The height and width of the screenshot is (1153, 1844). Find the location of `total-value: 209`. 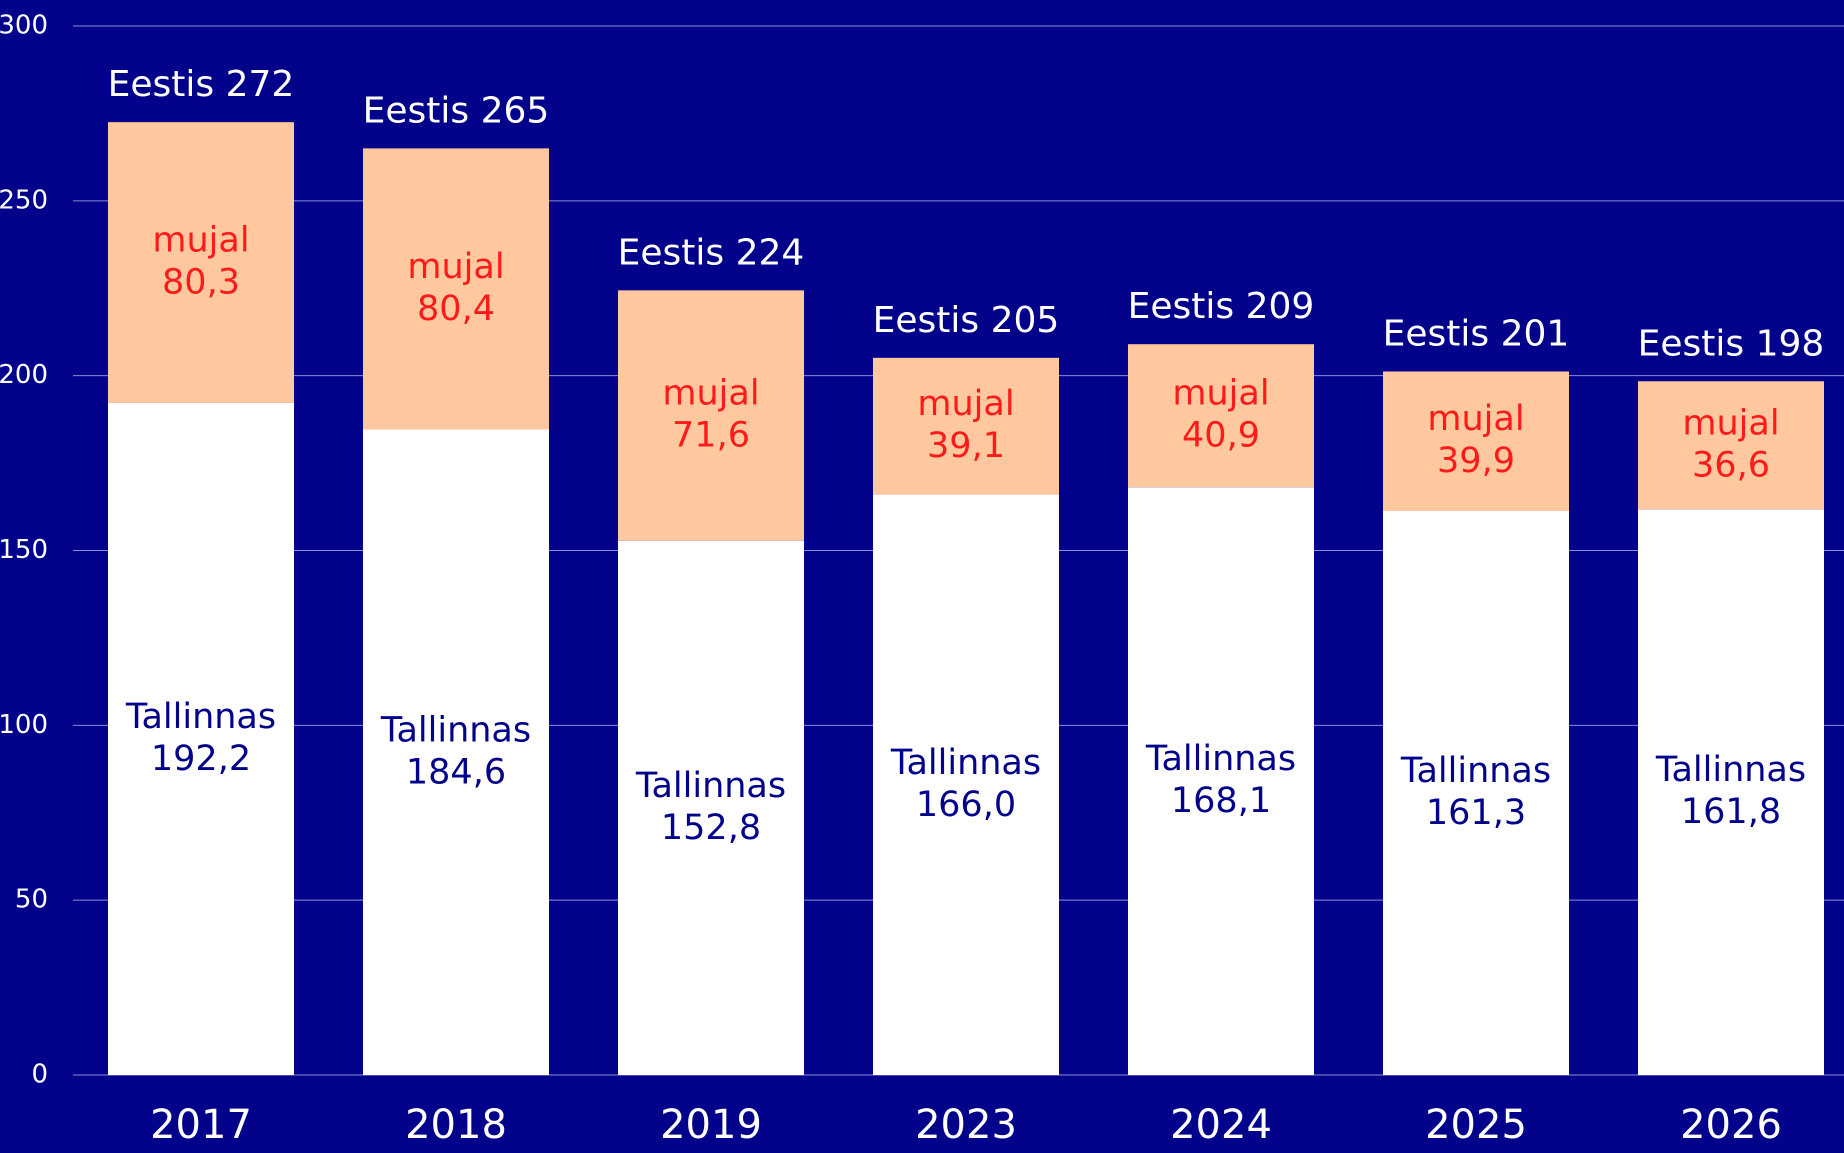

total-value: 209 is located at coordinates (1280, 306).